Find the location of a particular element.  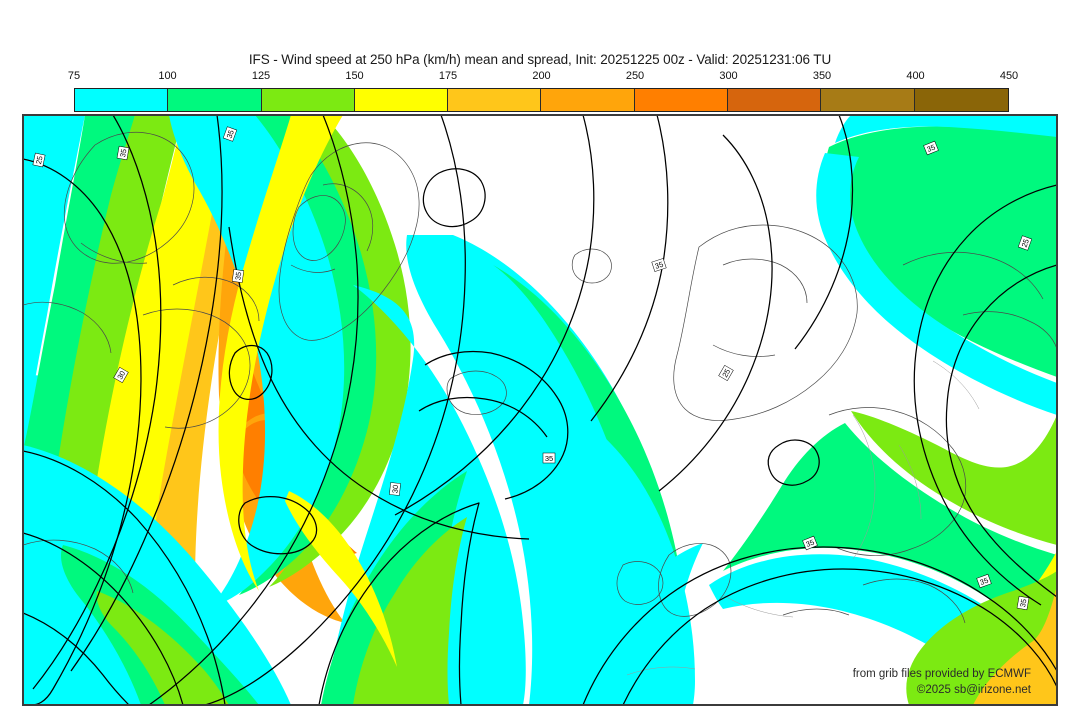

colorbar-tick: 175 is located at coordinates (448, 76).